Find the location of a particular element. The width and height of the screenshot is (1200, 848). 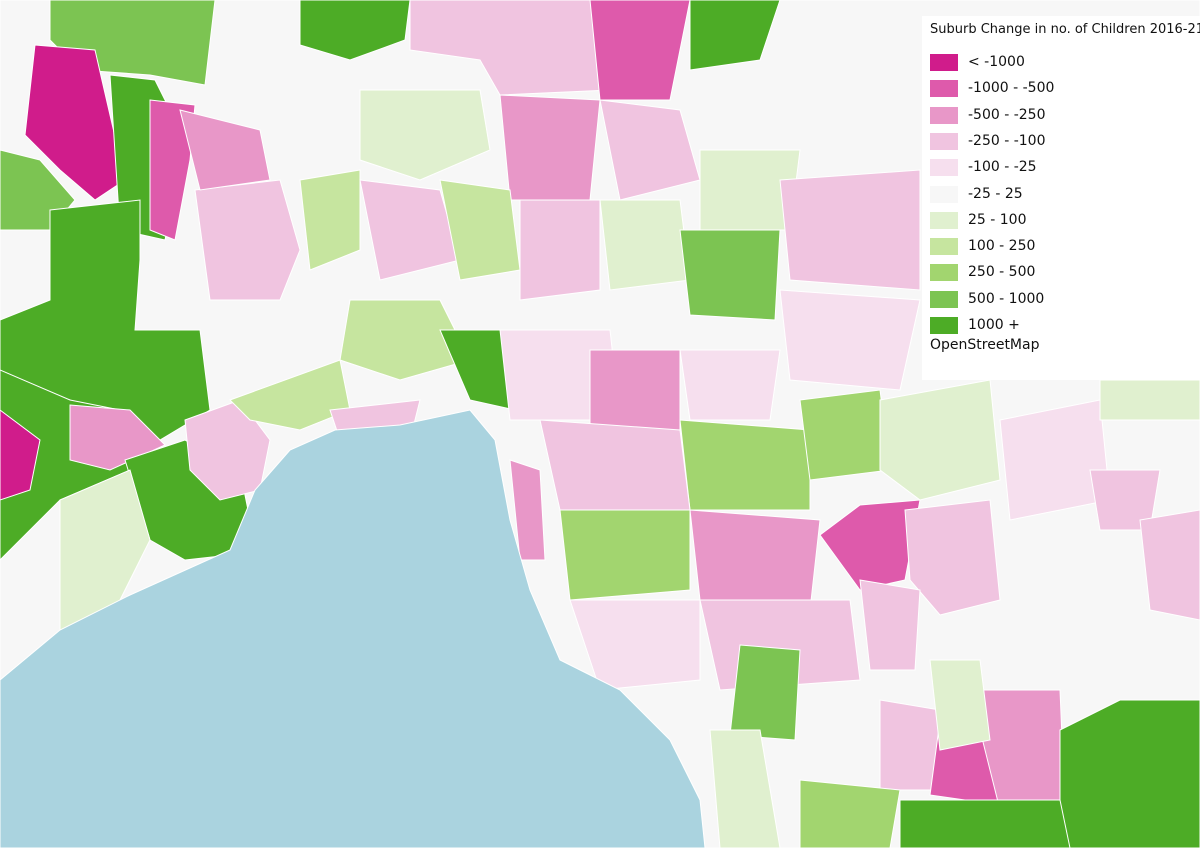

legend-label: 1000 + is located at coordinates (994, 325).